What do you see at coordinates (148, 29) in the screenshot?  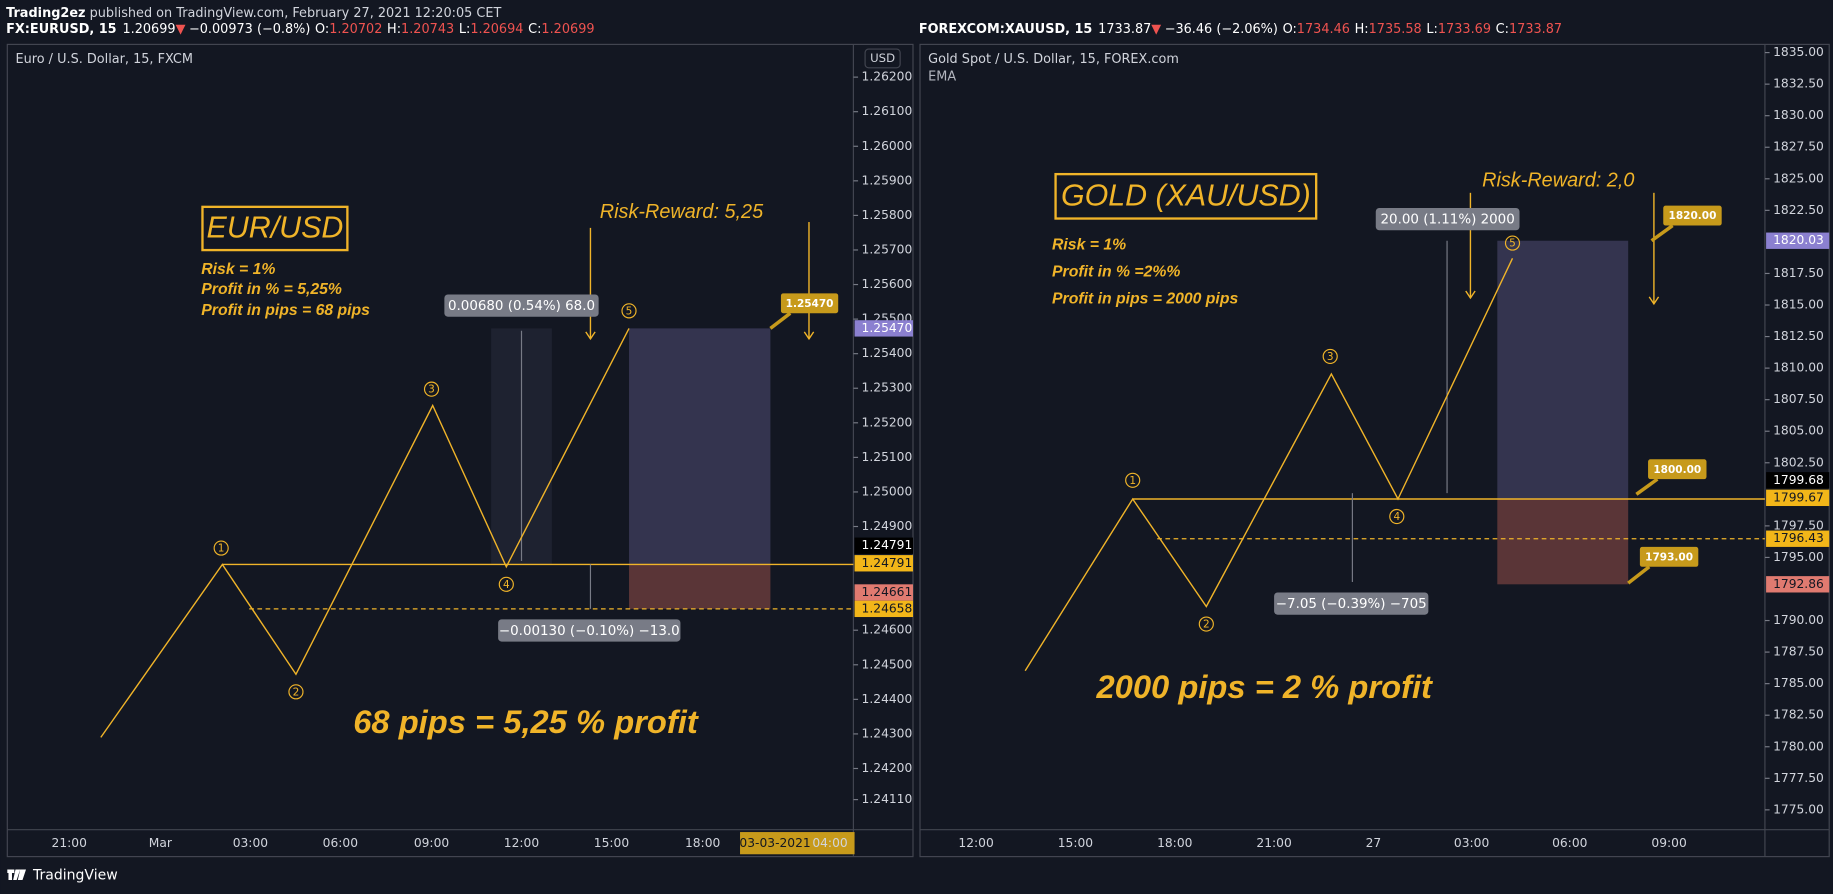 I see `last-price: 1.20699` at bounding box center [148, 29].